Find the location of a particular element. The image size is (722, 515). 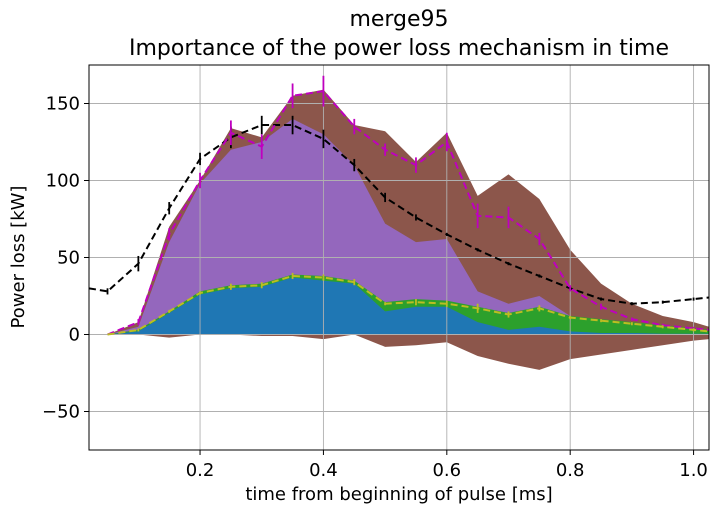

x-tick-label-3: 0.8 is located at coordinates (570, 470).